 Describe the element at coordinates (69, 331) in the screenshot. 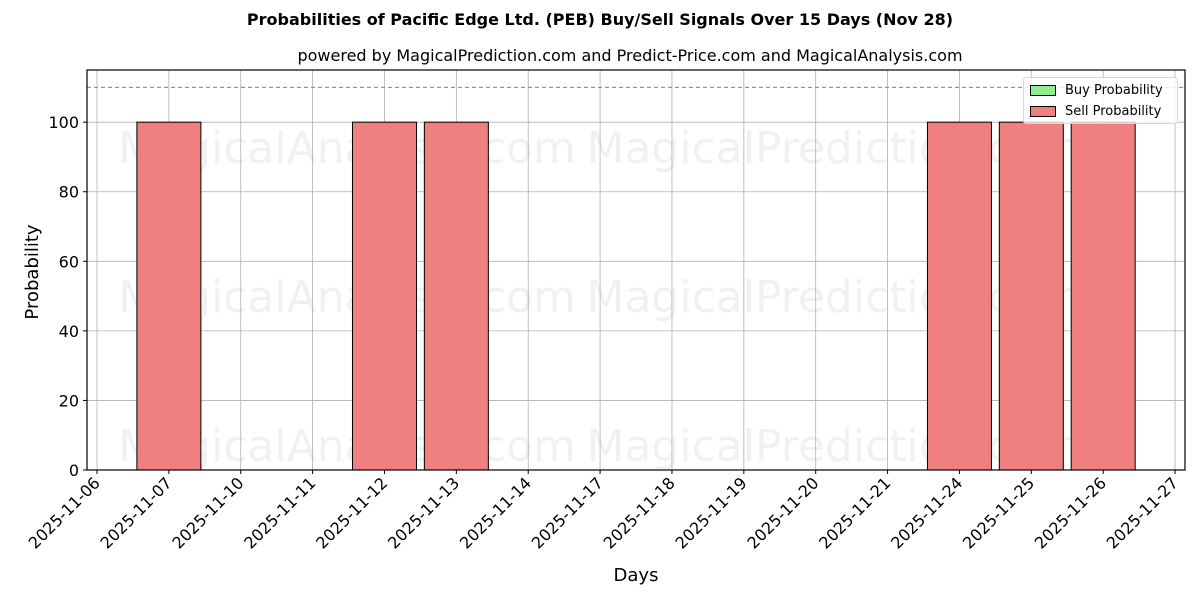

I see `y-tick-label: 40` at that location.